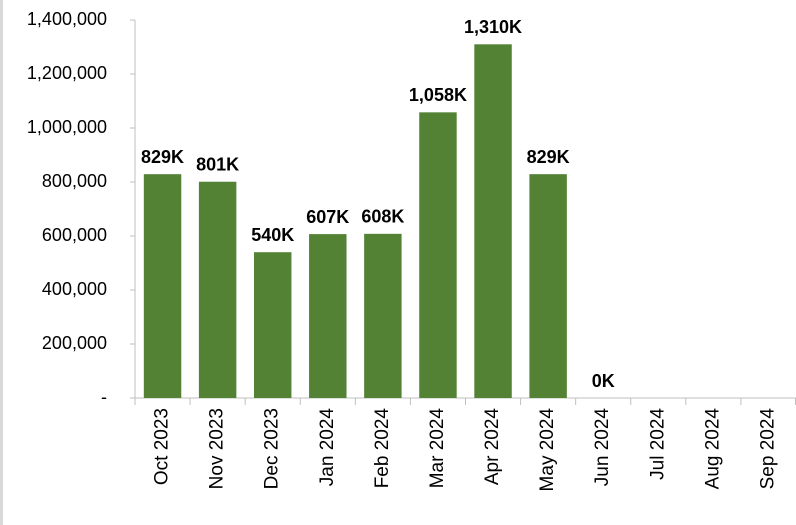  What do you see at coordinates (67, 73) in the screenshot?
I see `y-tick-label: 1,200,000` at bounding box center [67, 73].